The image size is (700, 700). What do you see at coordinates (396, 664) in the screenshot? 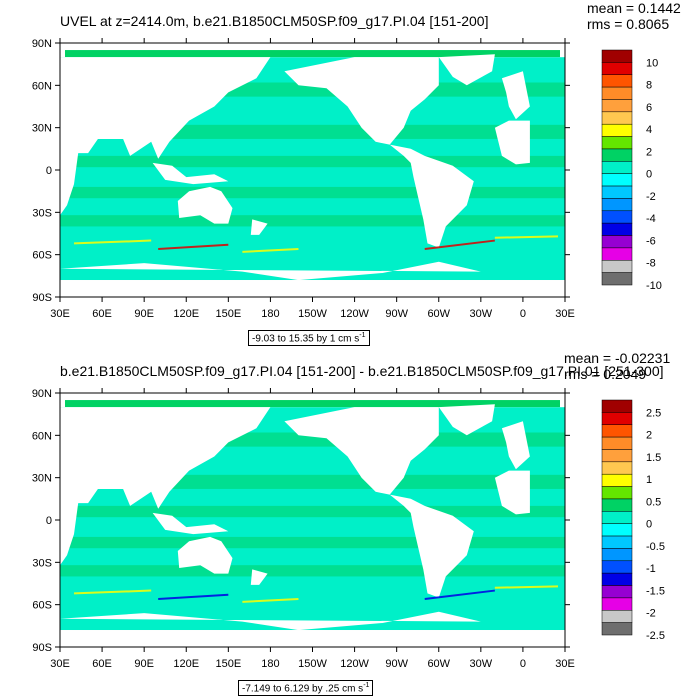
I see `lon-tick-label: 90W` at bounding box center [396, 664].